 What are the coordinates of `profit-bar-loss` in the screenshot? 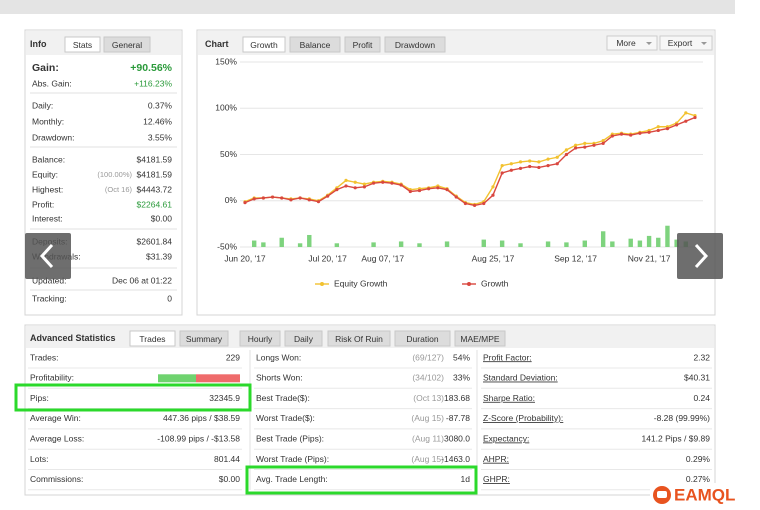 It's located at (218, 378).